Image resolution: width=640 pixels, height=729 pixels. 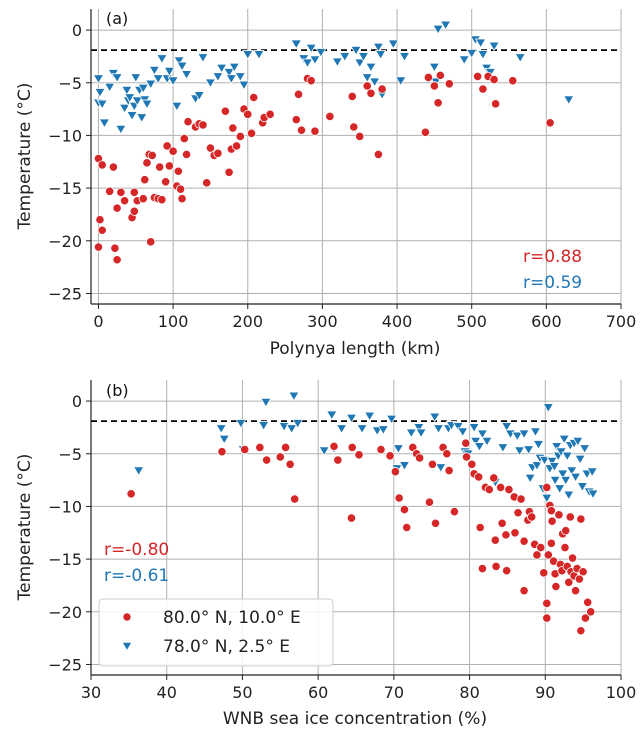 What do you see at coordinates (242, 692) in the screenshot?
I see `x-tick-label-2: 50` at bounding box center [242, 692].